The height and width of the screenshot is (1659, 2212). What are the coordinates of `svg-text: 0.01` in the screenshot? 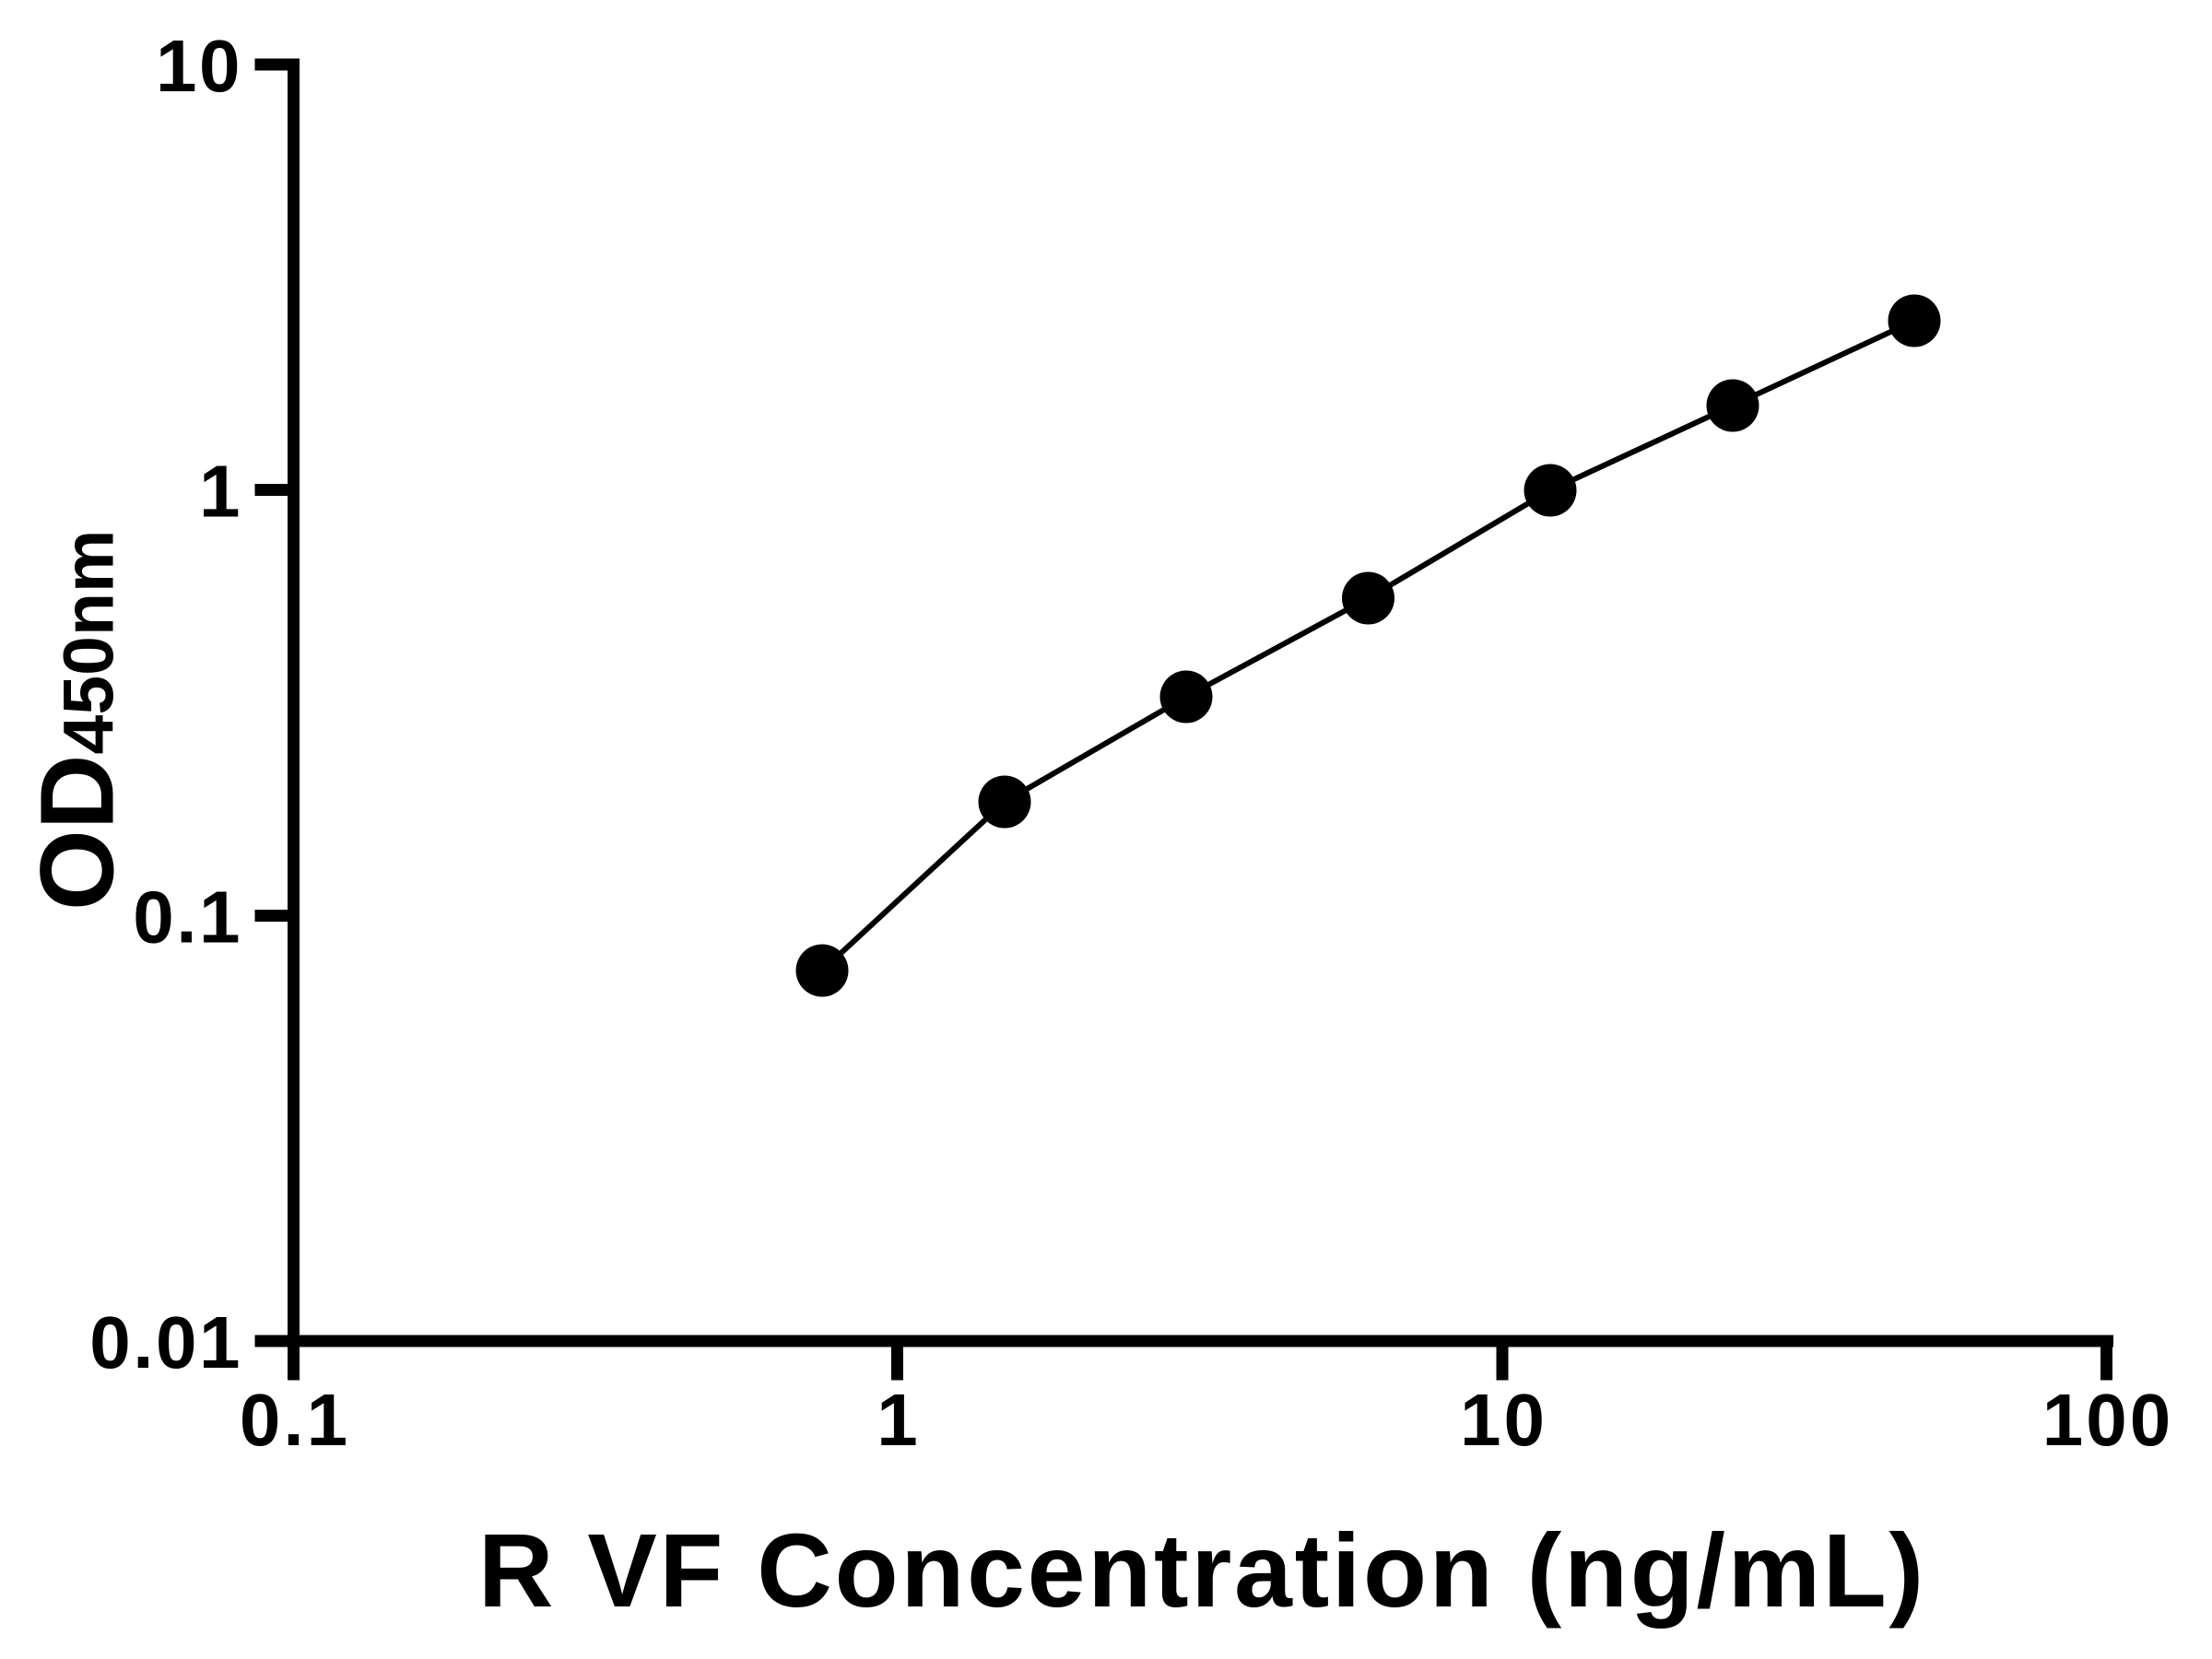 It's located at (165, 1342).